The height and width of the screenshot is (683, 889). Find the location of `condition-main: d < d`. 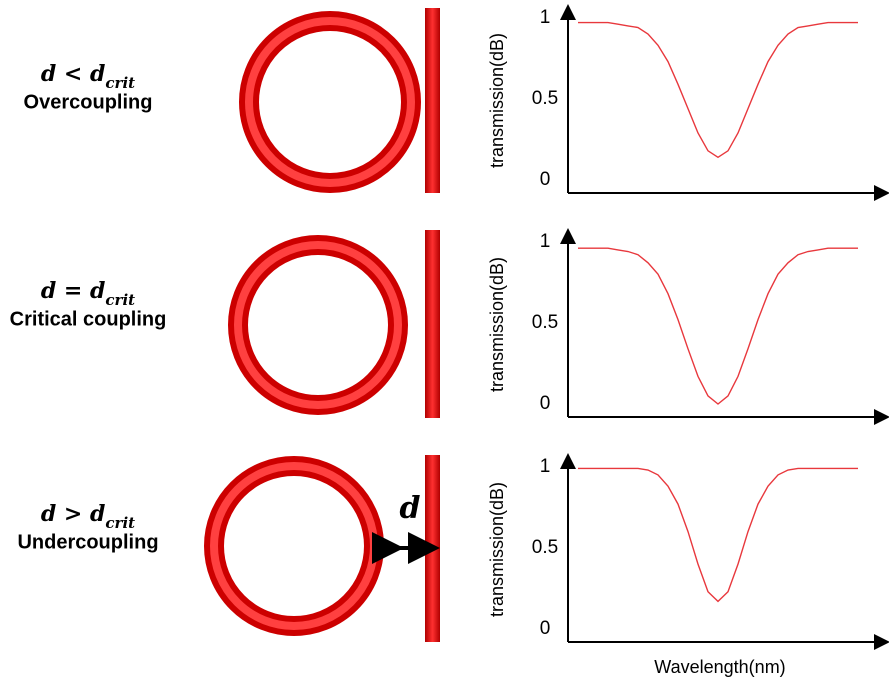

condition-main: d < d is located at coordinates (73, 74).